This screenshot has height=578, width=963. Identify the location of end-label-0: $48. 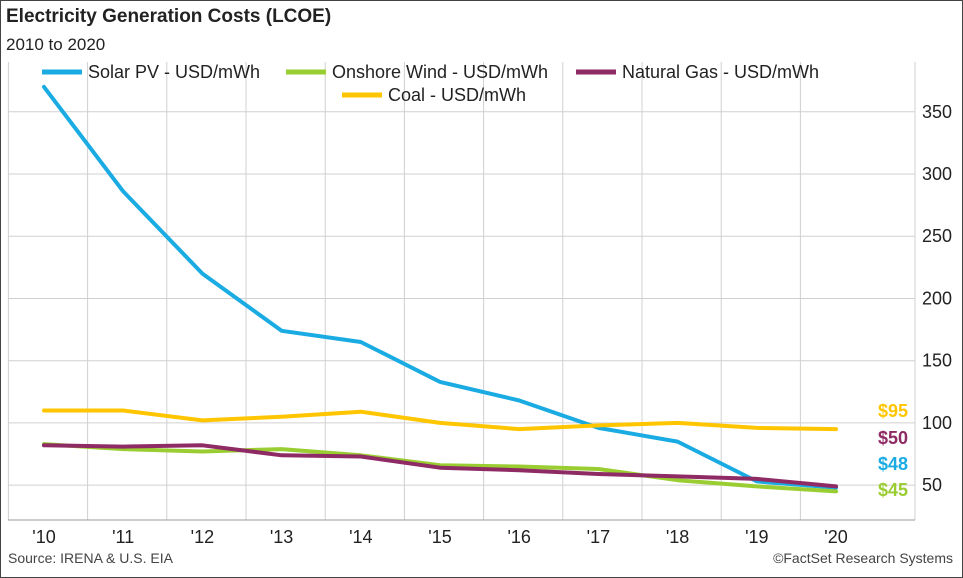
(893, 464).